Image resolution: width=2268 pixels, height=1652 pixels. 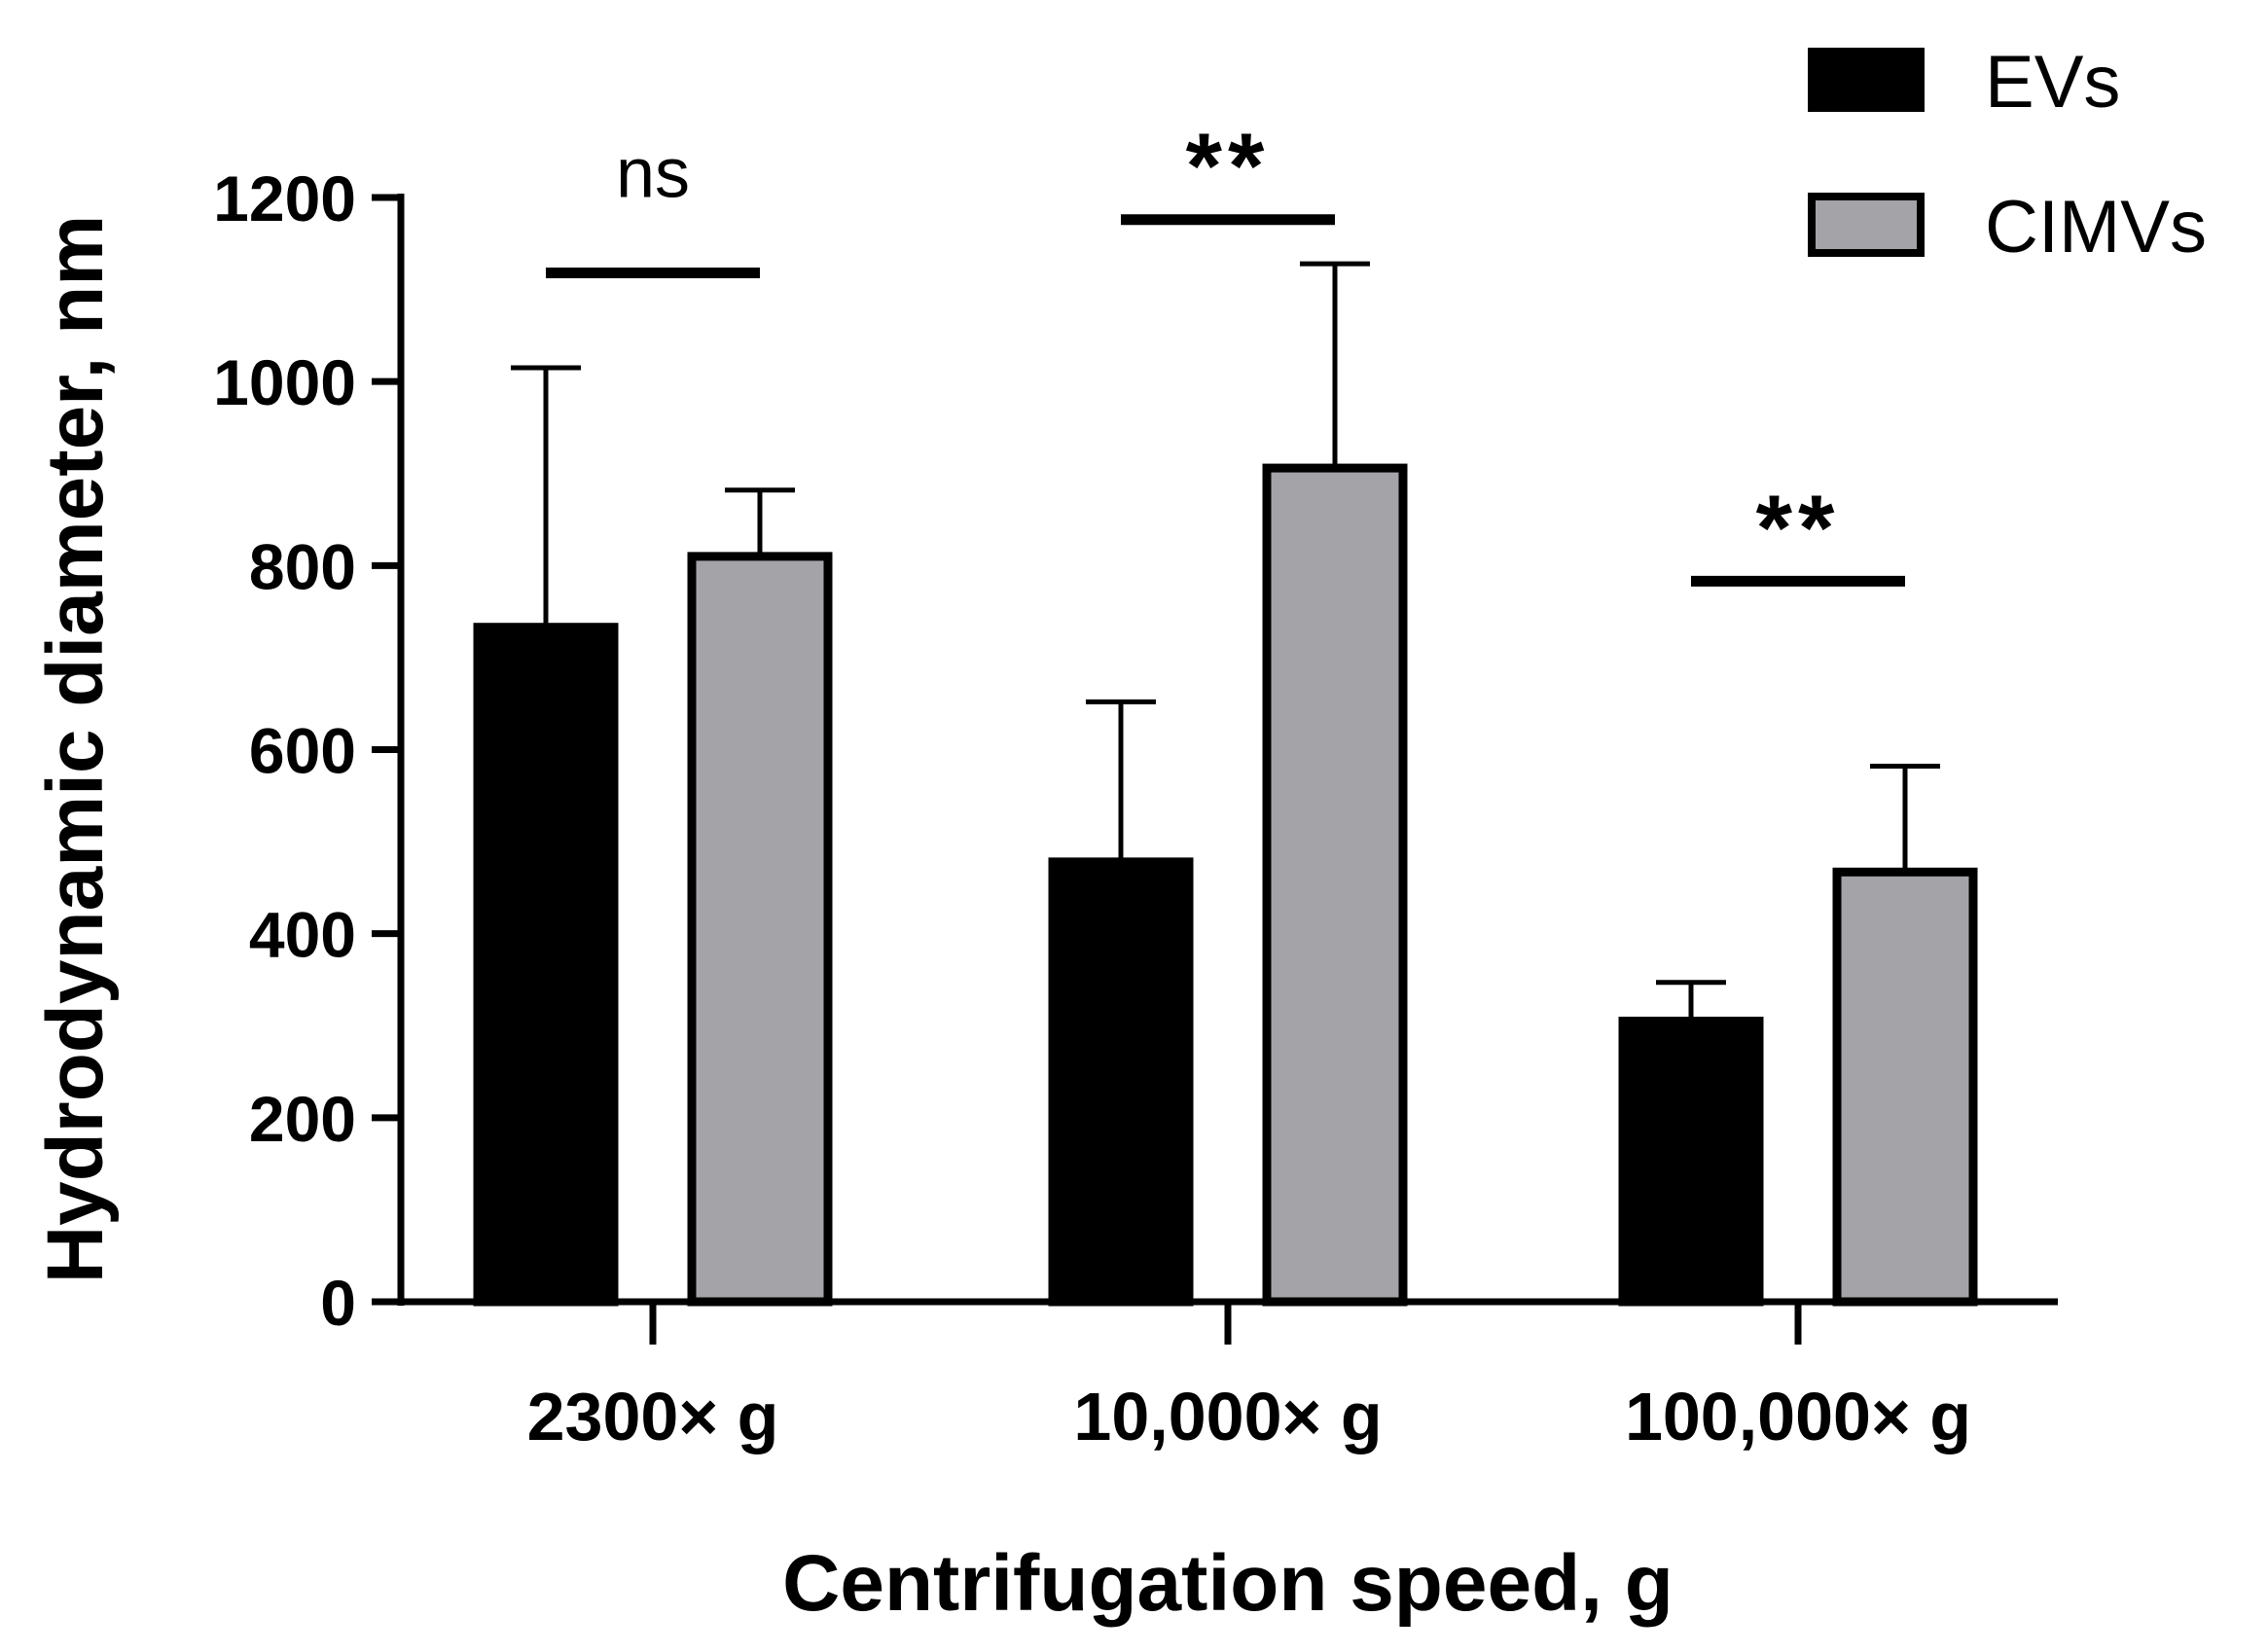 I want to click on legend: EVs CIMVs, so click(x=2007, y=155).